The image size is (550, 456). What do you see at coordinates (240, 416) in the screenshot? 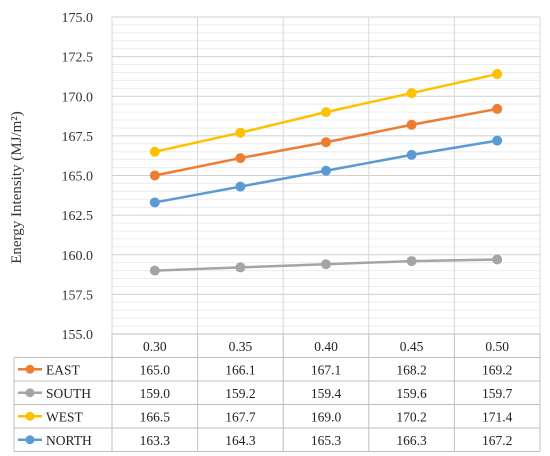
I see `data-label: 167.7` at bounding box center [240, 416].